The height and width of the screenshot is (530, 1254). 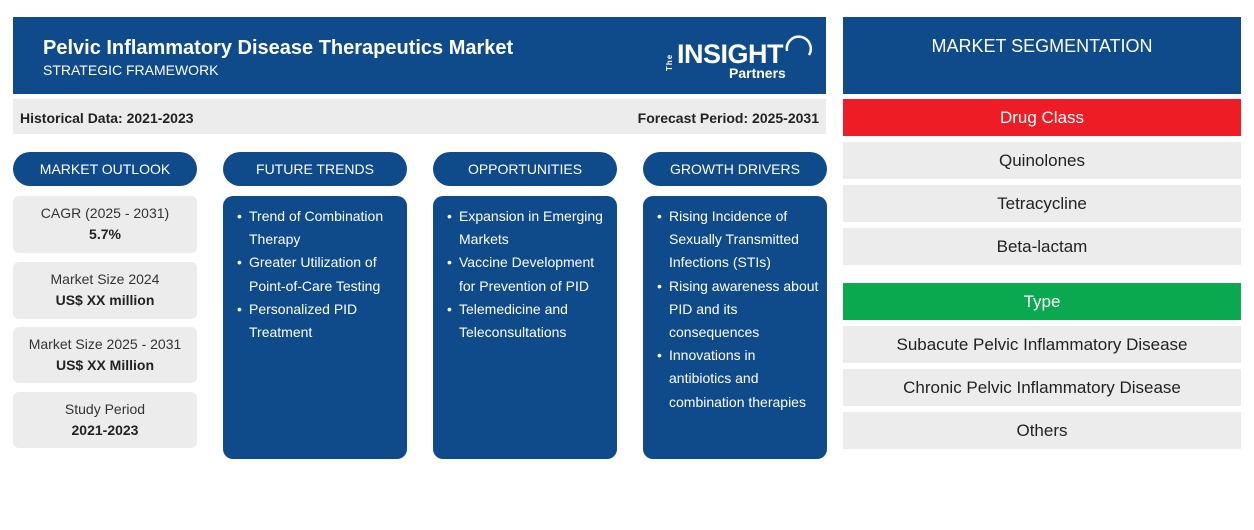 I want to click on stat-value: 5.7%, so click(x=105, y=234).